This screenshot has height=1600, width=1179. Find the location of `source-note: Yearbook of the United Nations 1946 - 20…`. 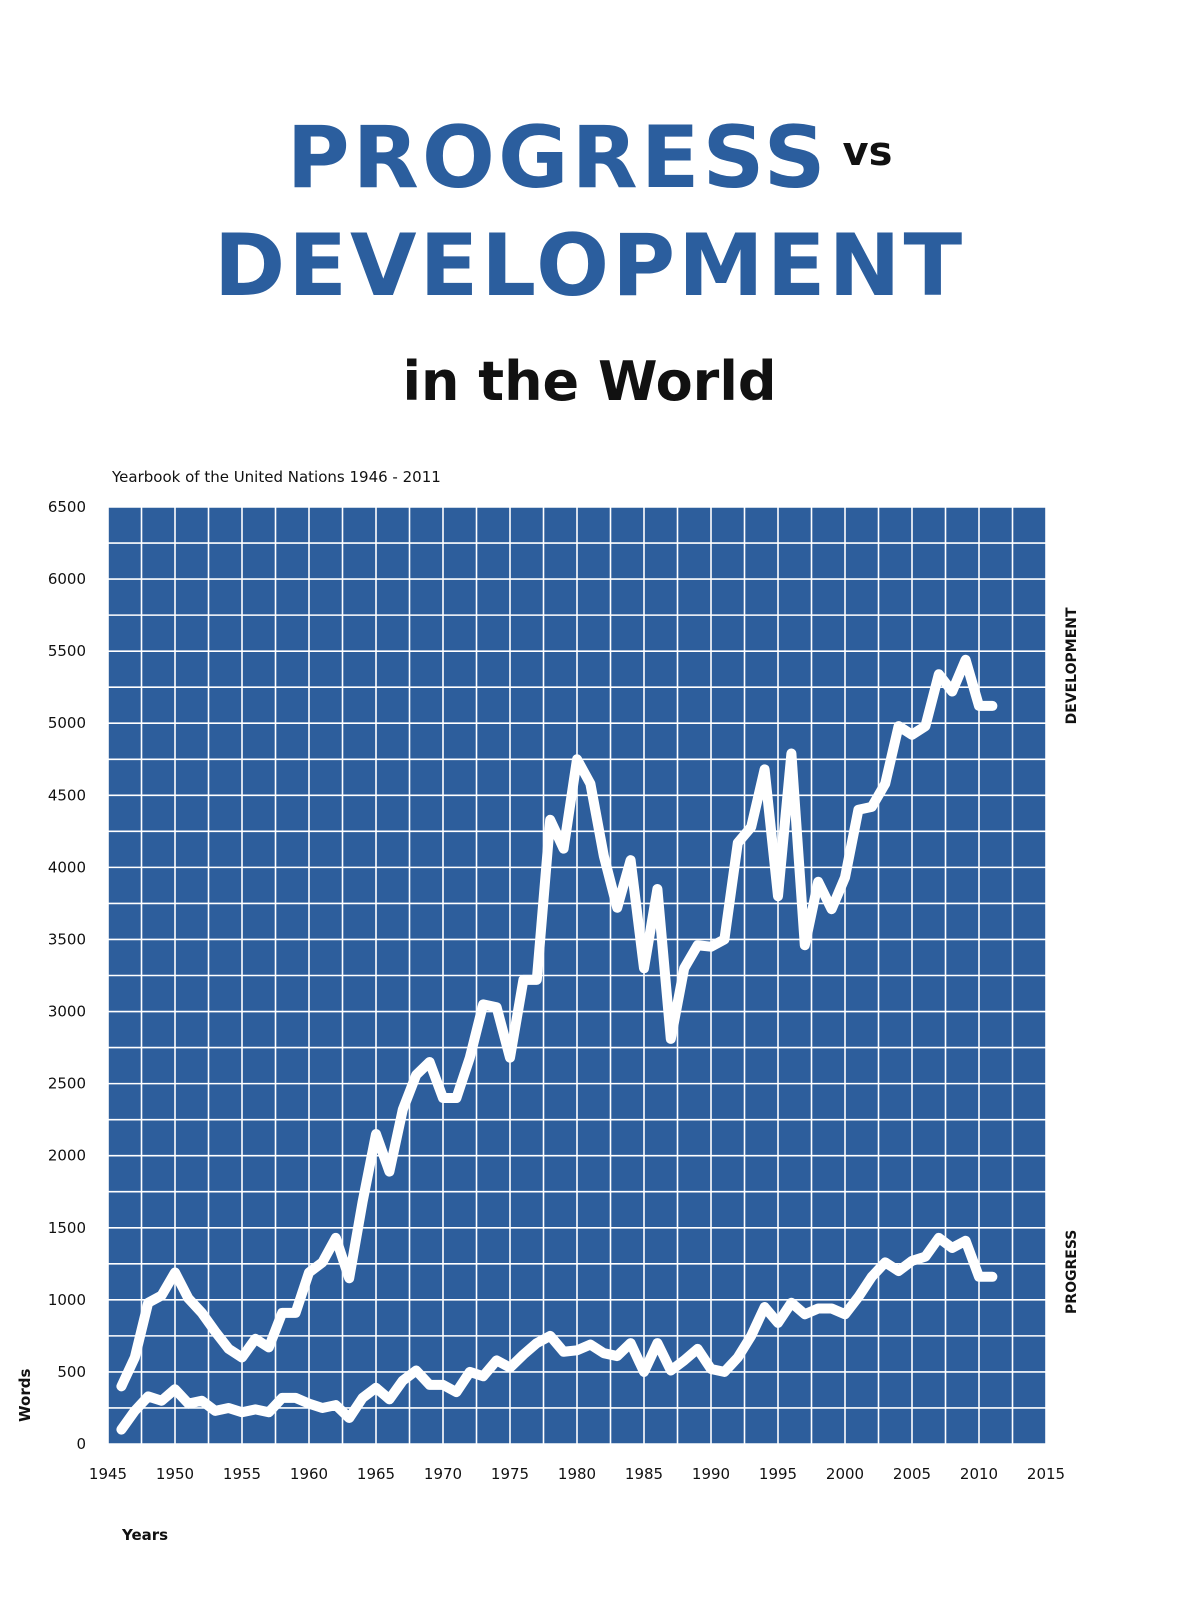

source-note: Yearbook of the United Nations 1946 - 20… is located at coordinates (276, 477).